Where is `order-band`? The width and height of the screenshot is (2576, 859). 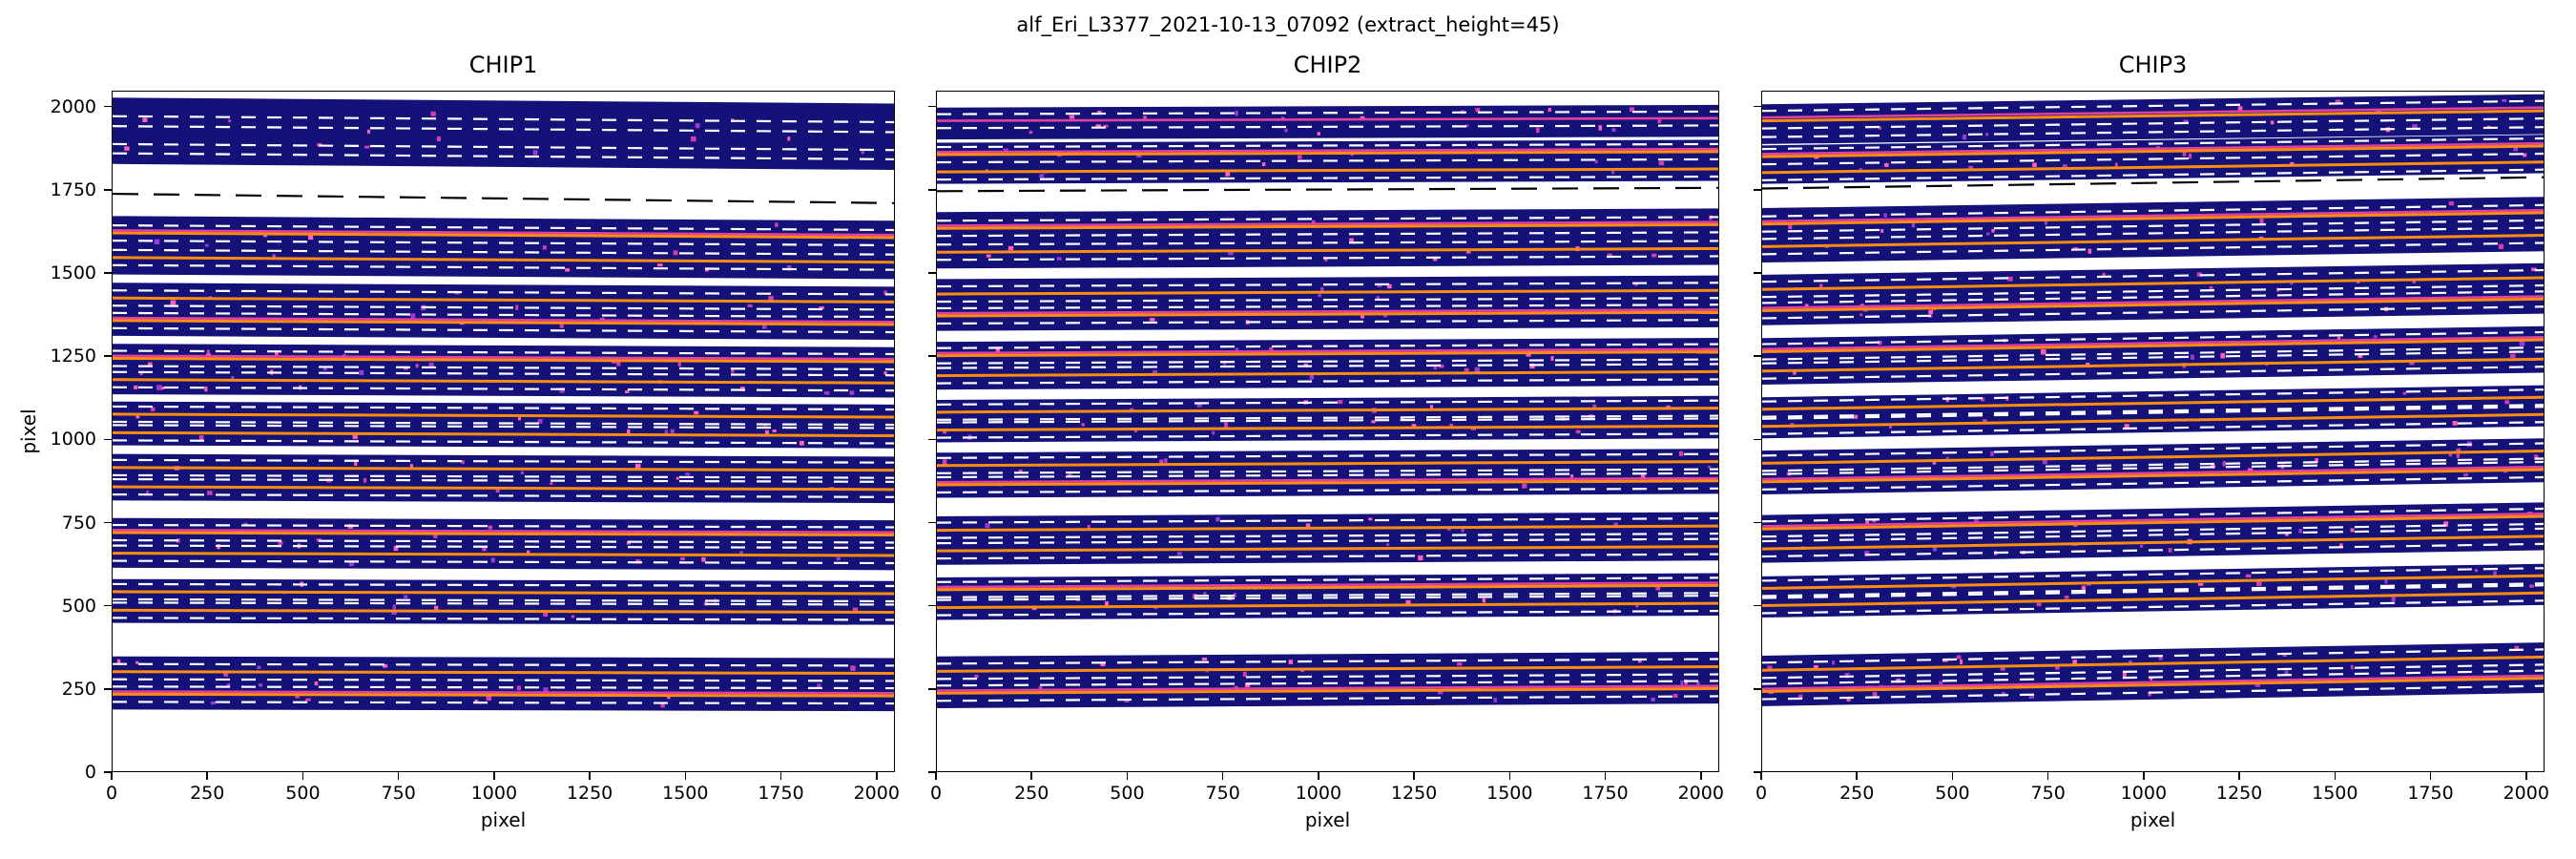 order-band is located at coordinates (503, 601).